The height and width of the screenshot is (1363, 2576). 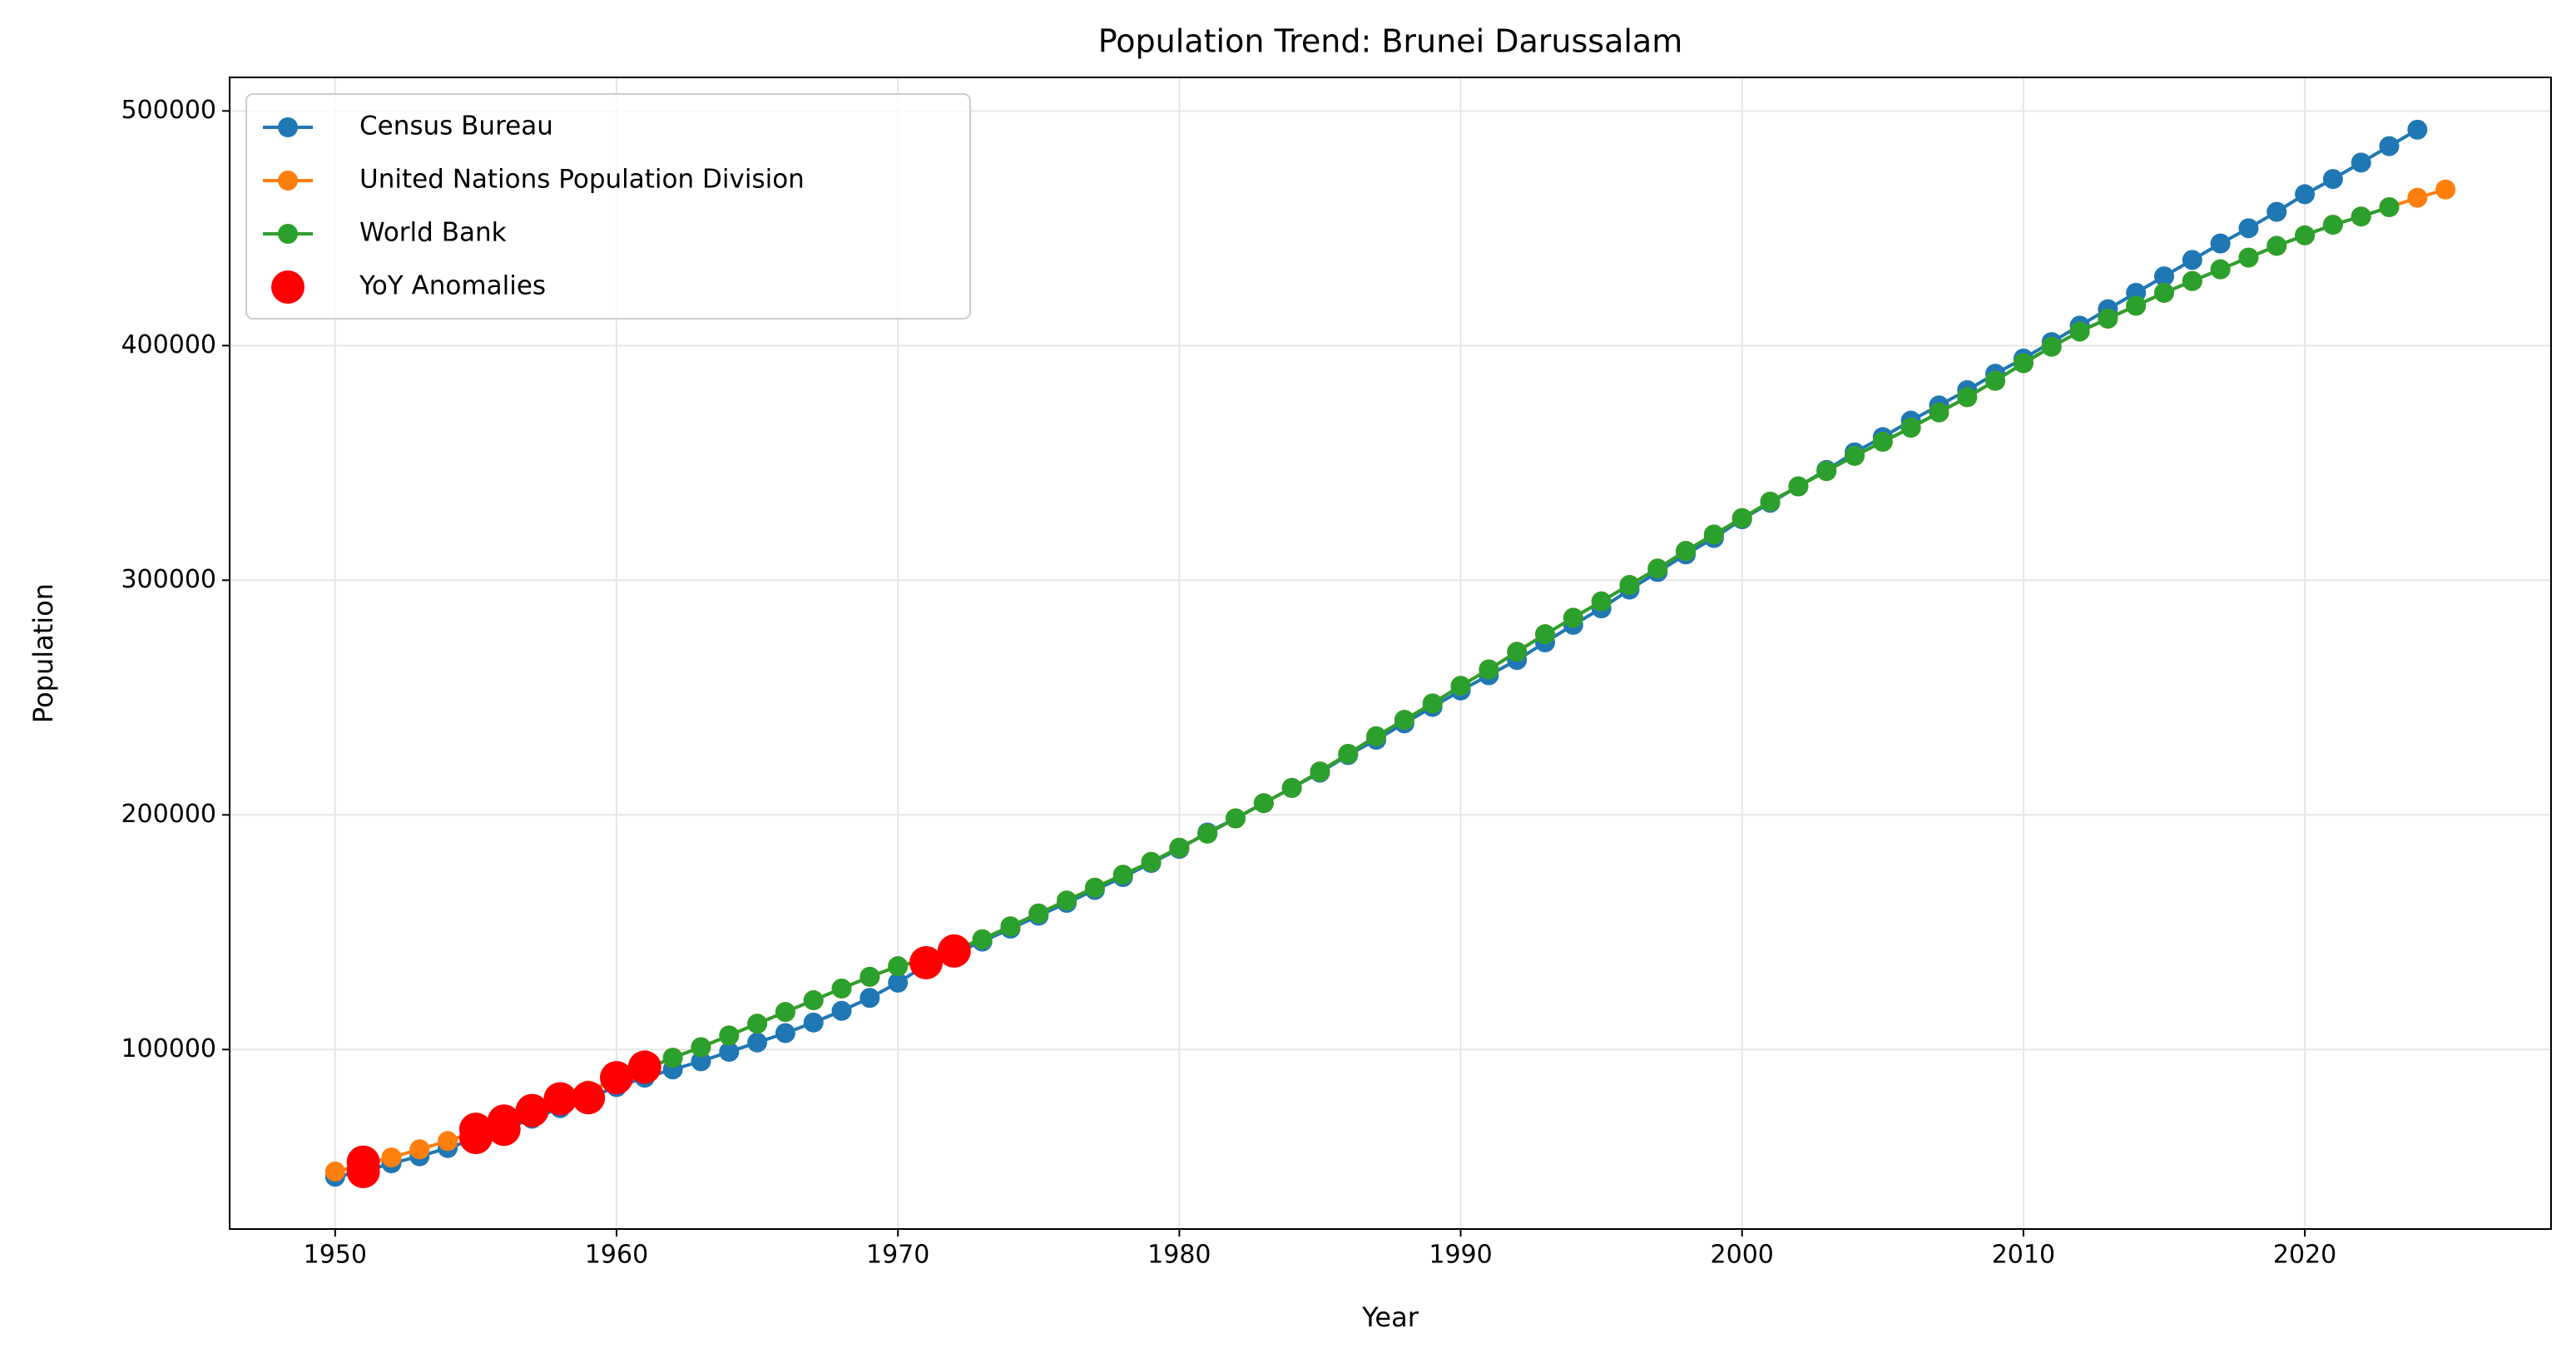 What do you see at coordinates (453, 286) in the screenshot?
I see `legend-label: YoY Anomalies` at bounding box center [453, 286].